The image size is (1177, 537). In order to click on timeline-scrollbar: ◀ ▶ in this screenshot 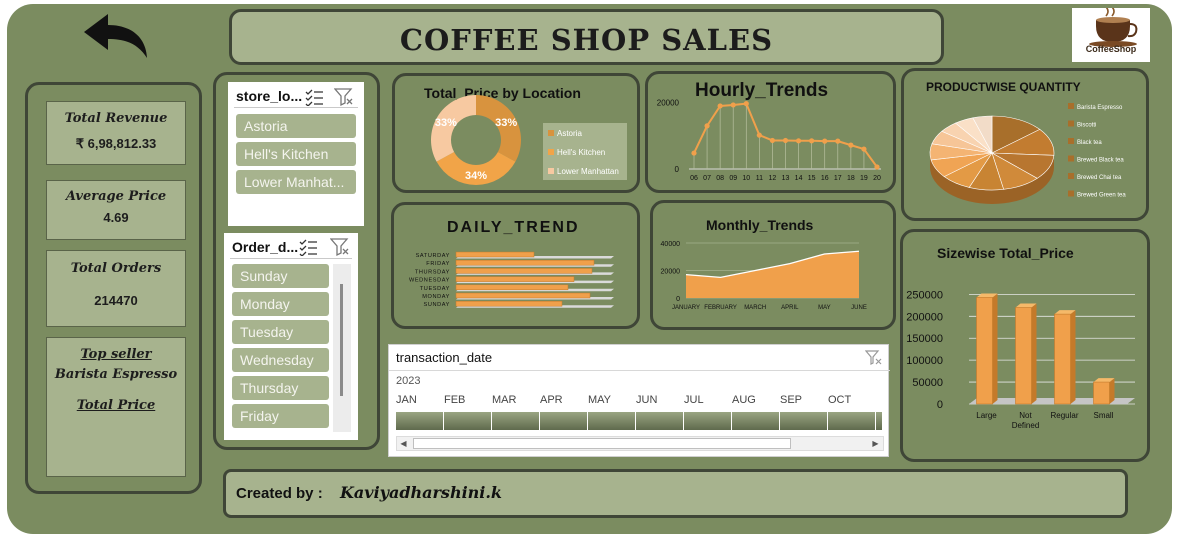, I will do `click(640, 443)`.